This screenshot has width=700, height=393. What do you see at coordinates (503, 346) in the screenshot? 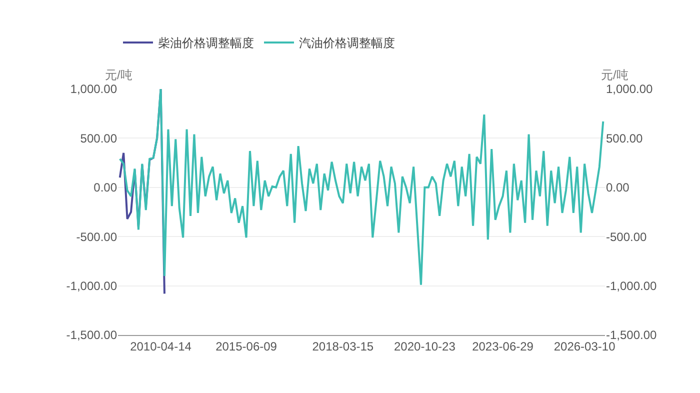
I see `x-tick-label: 2023-06-29` at bounding box center [503, 346].